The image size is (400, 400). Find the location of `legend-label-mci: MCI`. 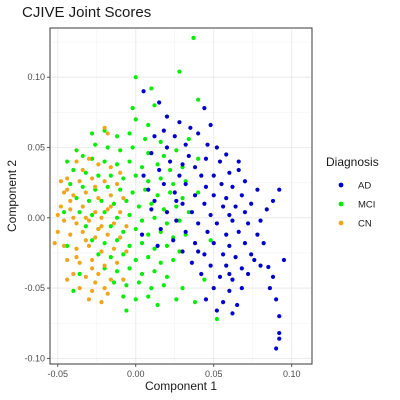

legend-label-mci: MCI is located at coordinates (366, 205).